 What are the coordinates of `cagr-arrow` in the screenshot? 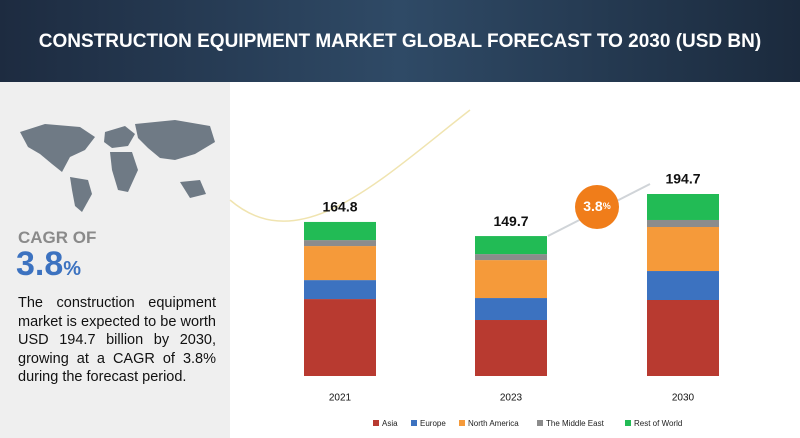 It's located at (599, 210).